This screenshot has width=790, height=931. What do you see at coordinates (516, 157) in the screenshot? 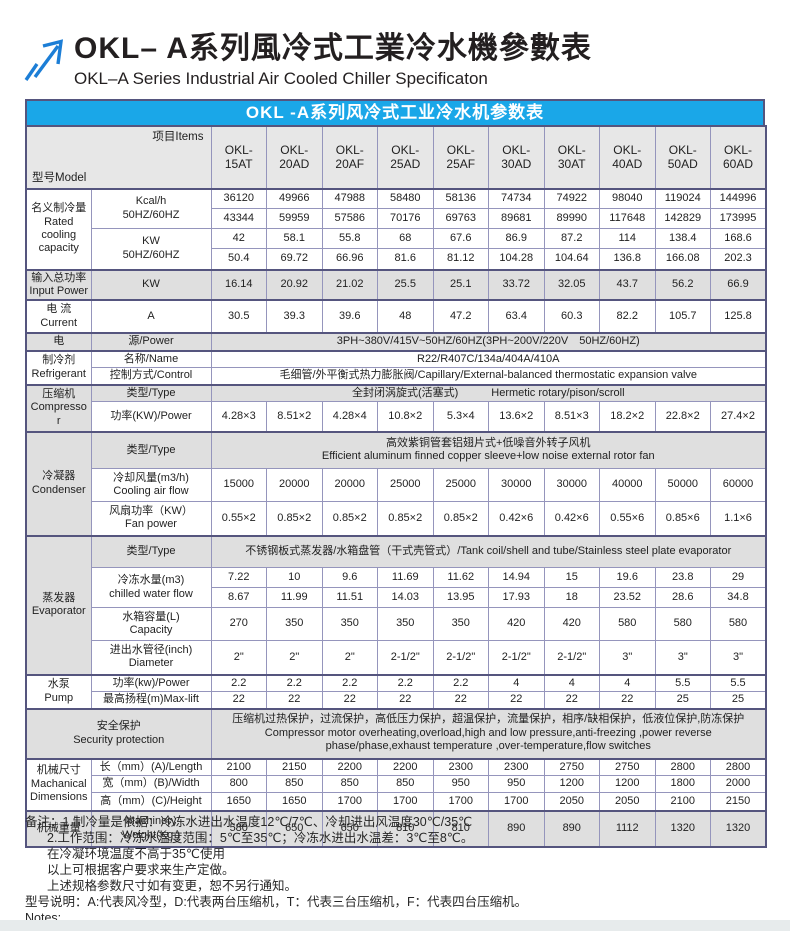
I see `model-header-cell: OKL- 30AD` at bounding box center [516, 157].